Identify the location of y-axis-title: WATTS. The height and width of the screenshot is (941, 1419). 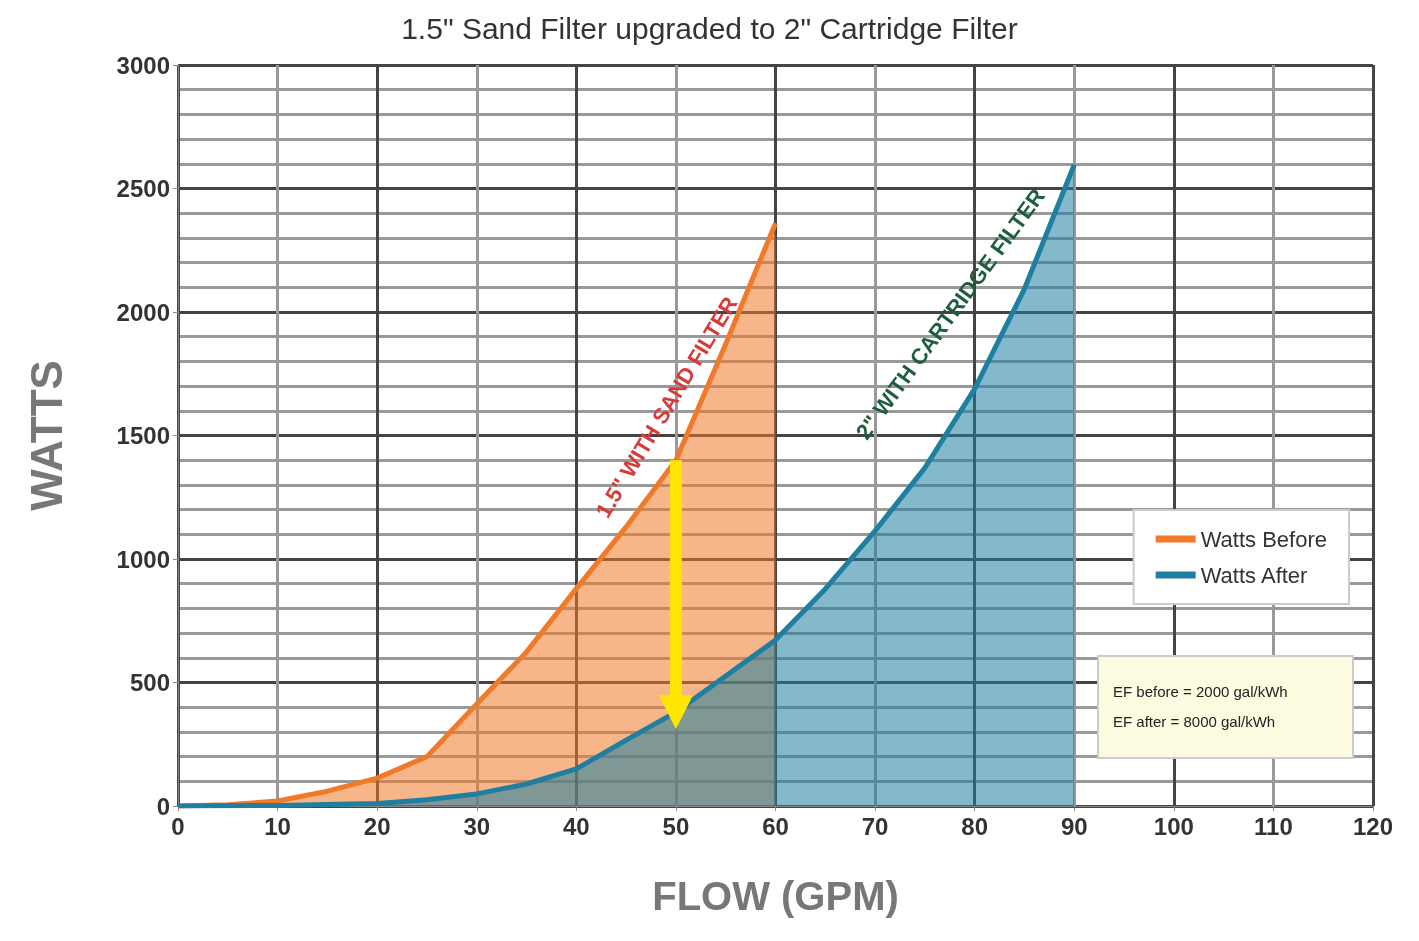
(46, 435).